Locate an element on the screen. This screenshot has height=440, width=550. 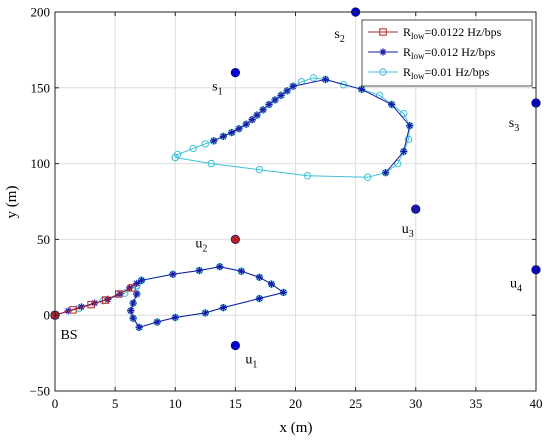
y-tick-label: 200 is located at coordinates (41, 12).